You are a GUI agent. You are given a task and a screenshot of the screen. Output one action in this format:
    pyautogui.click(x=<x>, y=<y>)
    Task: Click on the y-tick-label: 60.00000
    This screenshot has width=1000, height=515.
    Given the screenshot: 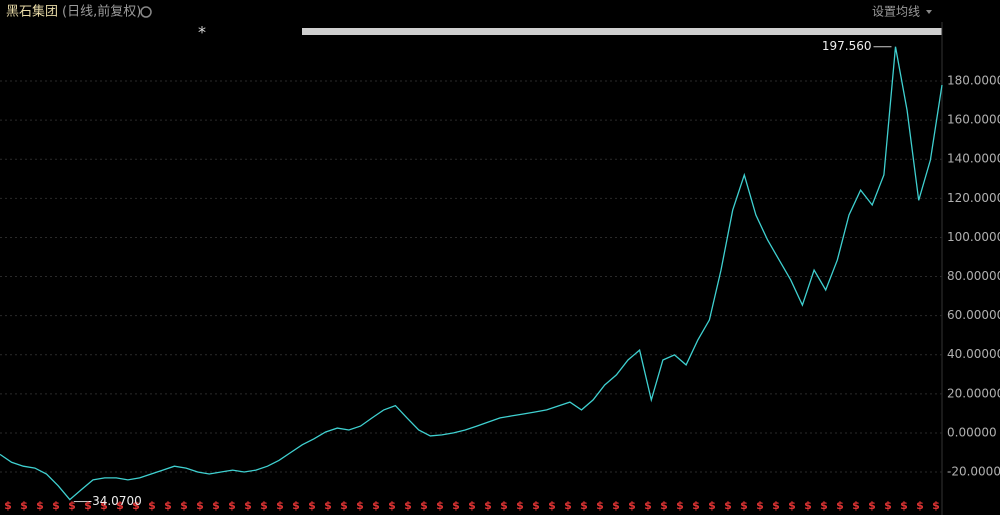 What is the action you would take?
    pyautogui.click(x=973, y=315)
    